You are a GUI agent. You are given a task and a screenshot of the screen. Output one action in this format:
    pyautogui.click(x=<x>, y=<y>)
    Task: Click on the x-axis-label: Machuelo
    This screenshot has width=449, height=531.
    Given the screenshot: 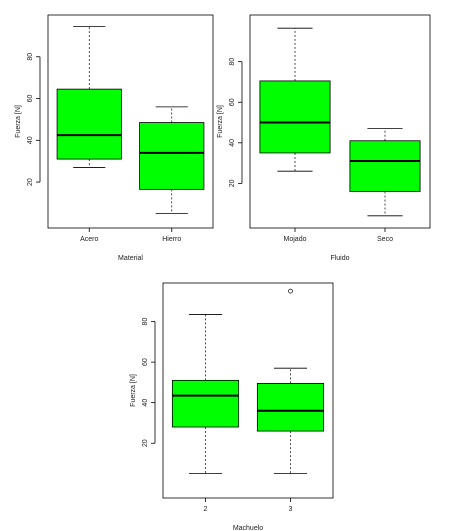 What is the action you would take?
    pyautogui.click(x=248, y=528)
    